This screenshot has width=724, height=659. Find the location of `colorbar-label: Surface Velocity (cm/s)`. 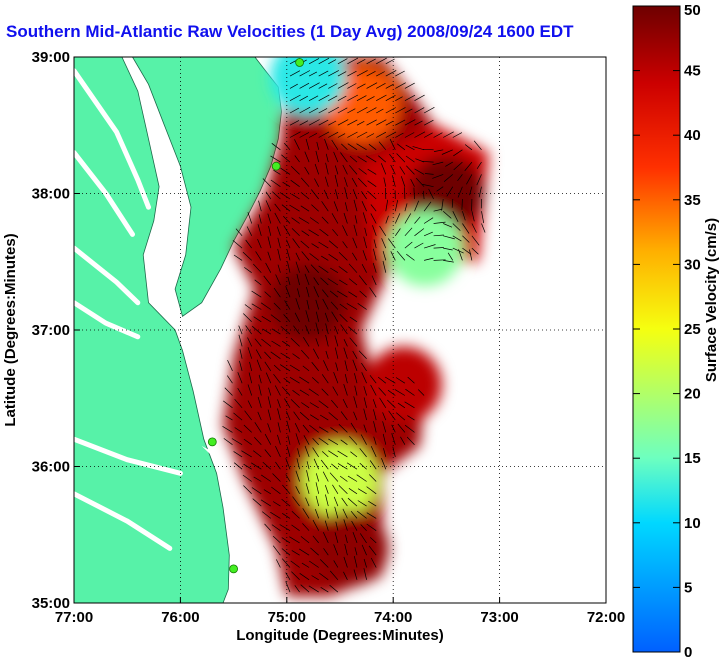

colorbar-label: Surface Velocity (cm/s) is located at coordinates (711, 300).